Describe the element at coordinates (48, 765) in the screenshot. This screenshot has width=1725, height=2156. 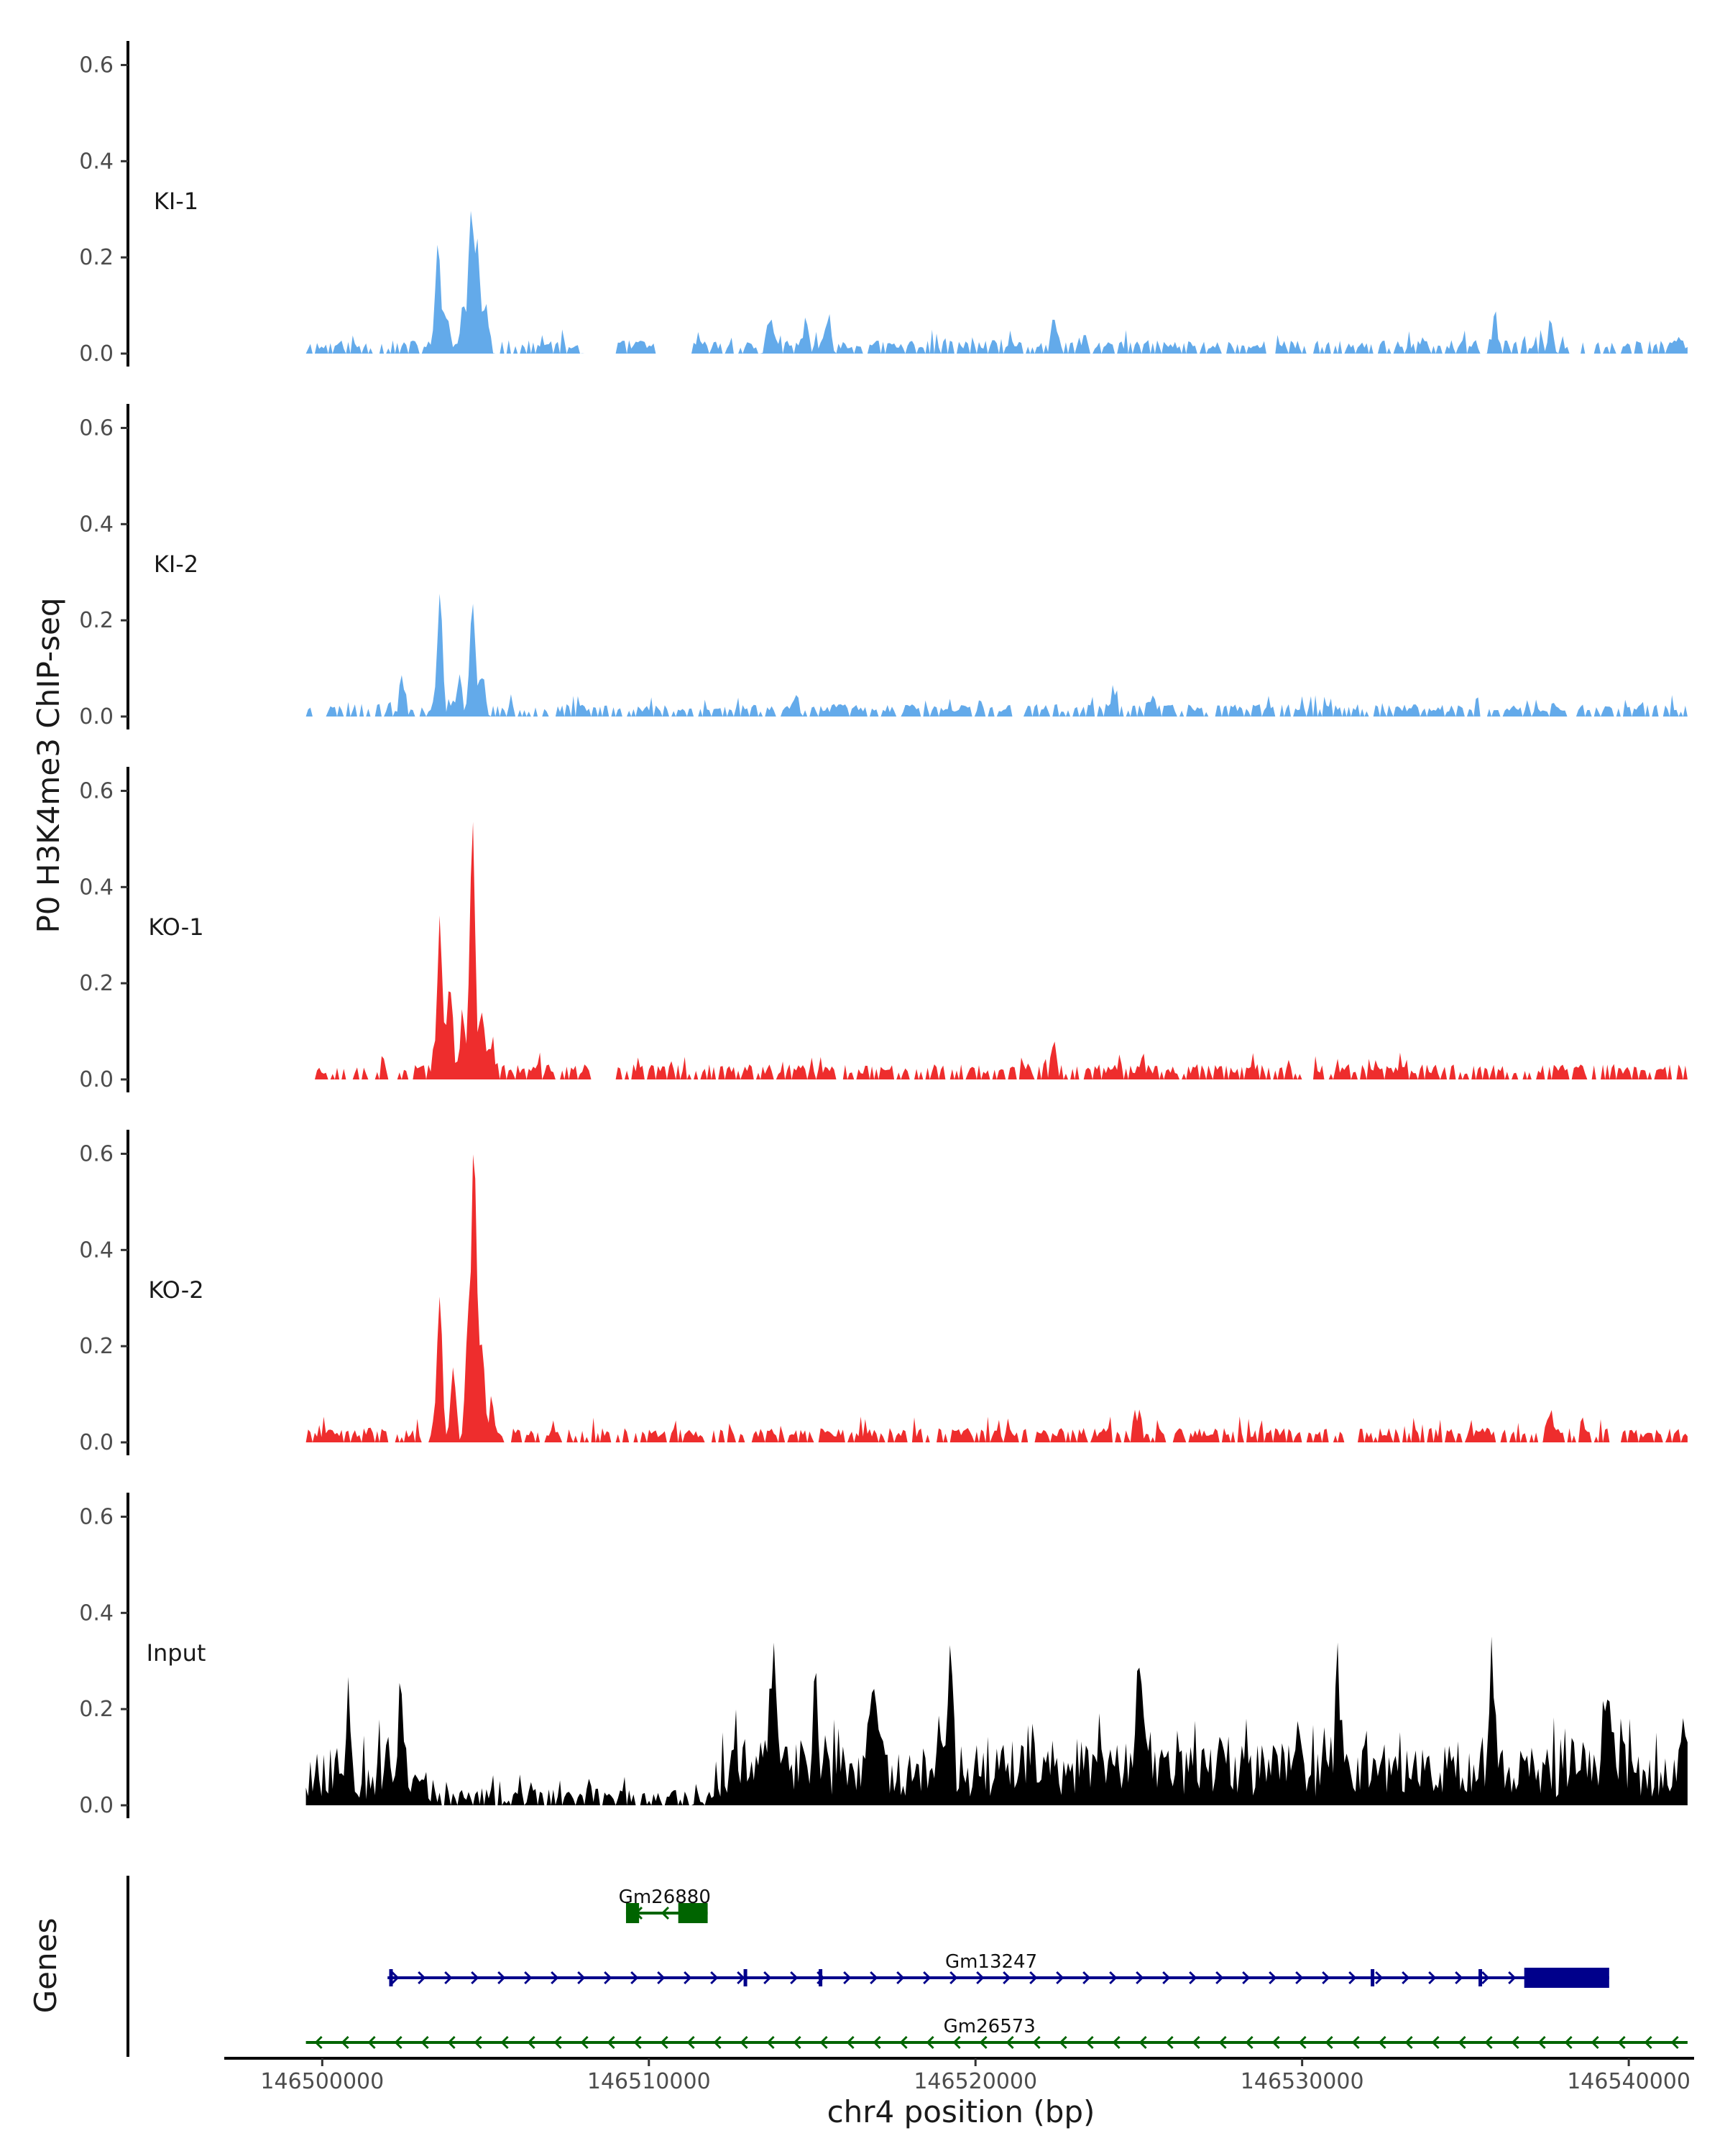
I see `y-axis-title: P0 H3K4me3 ChIP-seq` at that location.